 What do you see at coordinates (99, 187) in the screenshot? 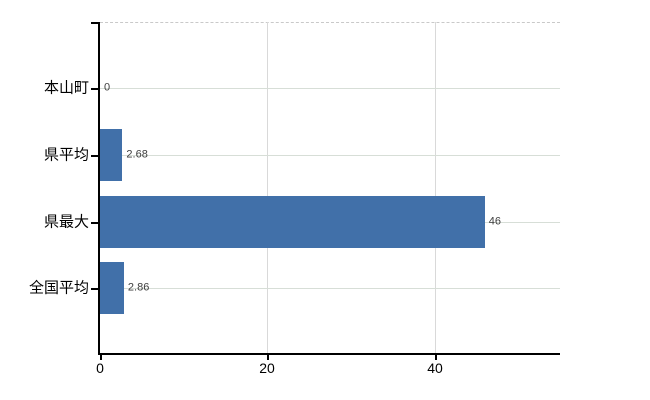
I see `y-axis-line` at bounding box center [99, 187].